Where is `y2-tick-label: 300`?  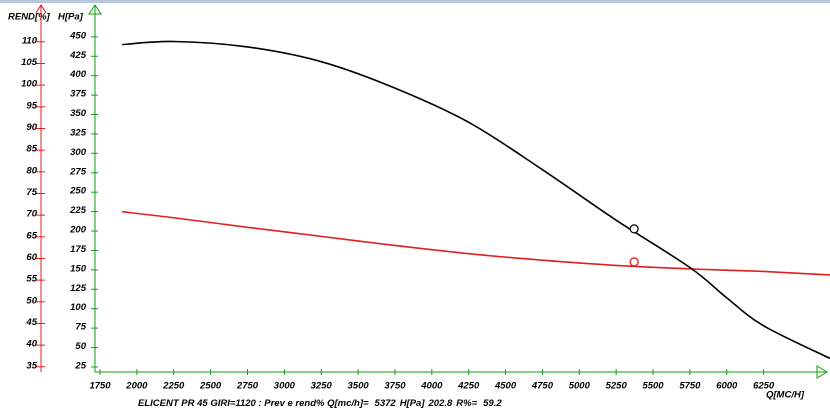
y2-tick-label: 300 is located at coordinates (78, 152).